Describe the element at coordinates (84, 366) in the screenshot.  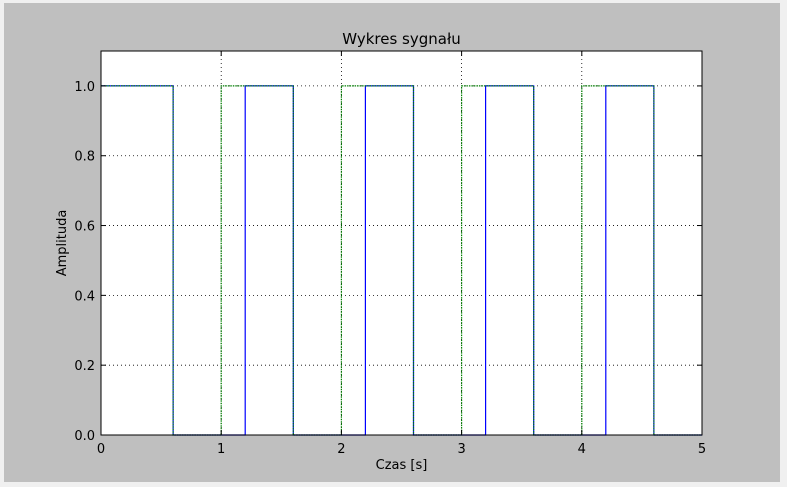
I see `y-tick-label: 0.2` at that location.